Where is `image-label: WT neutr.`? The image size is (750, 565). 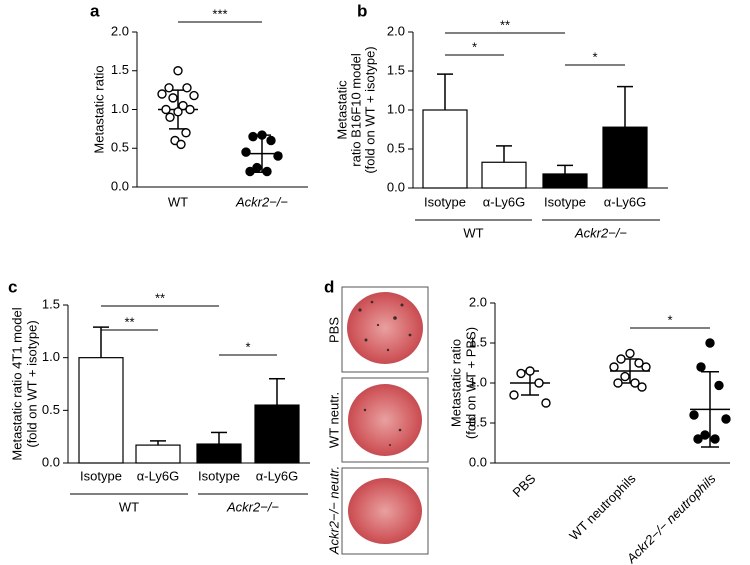
image-label: WT neutr. is located at coordinates (333, 420).